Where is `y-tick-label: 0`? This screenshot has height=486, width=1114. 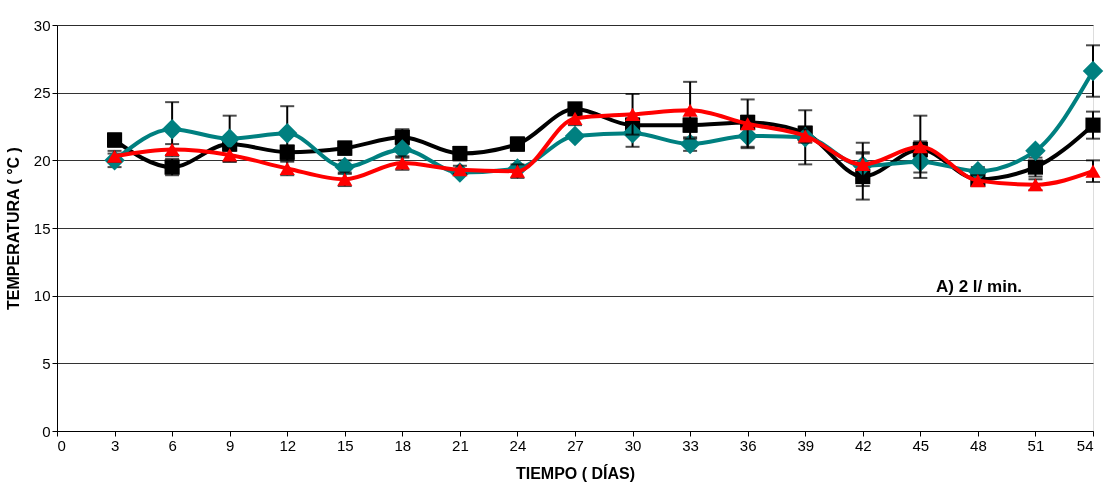 y-tick-label: 0 is located at coordinates (46, 431).